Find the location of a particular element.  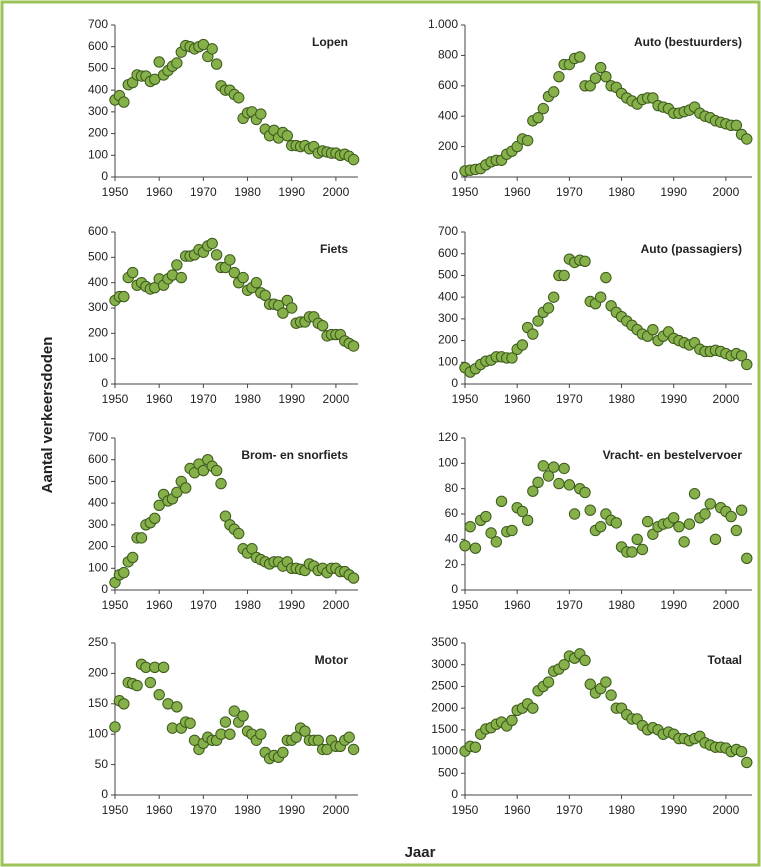

y-axis-label: Aantal verkeersdoden is located at coordinates (47, 415).